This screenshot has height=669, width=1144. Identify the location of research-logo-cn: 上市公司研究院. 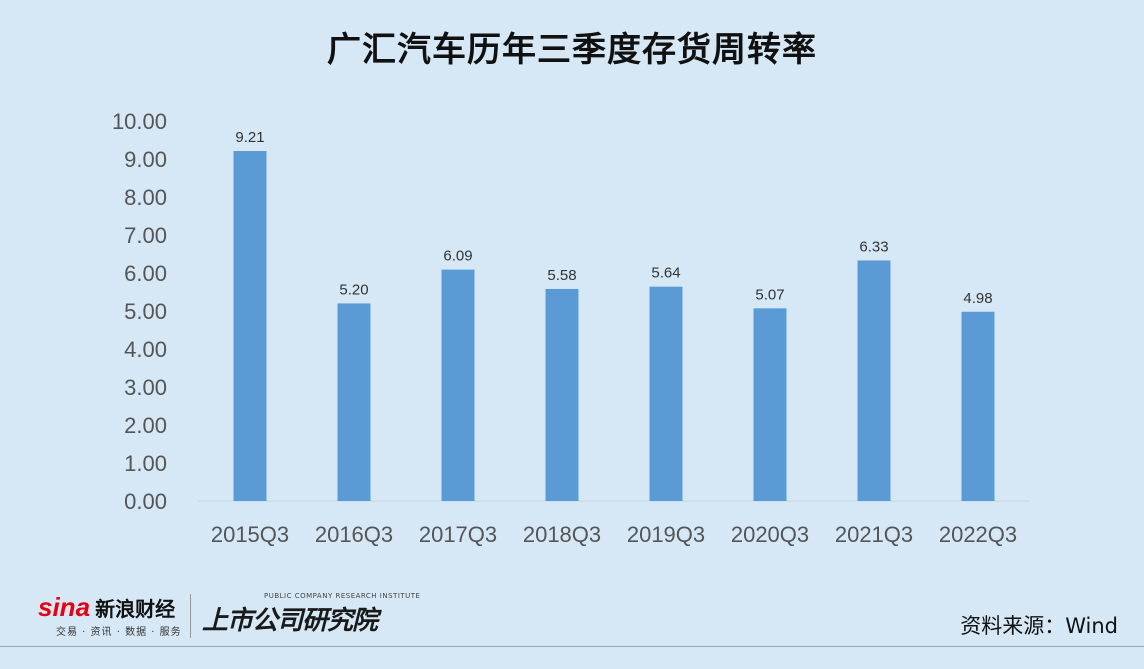
(290, 621).